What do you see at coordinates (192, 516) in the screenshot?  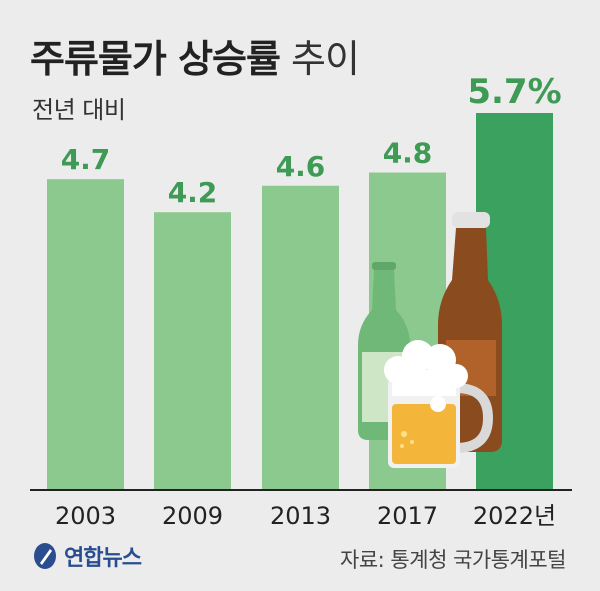 I see `x-tick-label-1: 2009` at bounding box center [192, 516].